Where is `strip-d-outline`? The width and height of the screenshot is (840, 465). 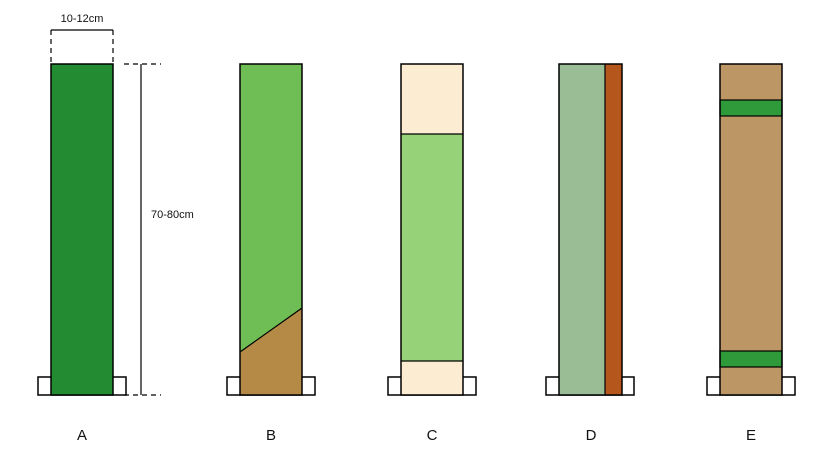 strip-d-outline is located at coordinates (590, 229).